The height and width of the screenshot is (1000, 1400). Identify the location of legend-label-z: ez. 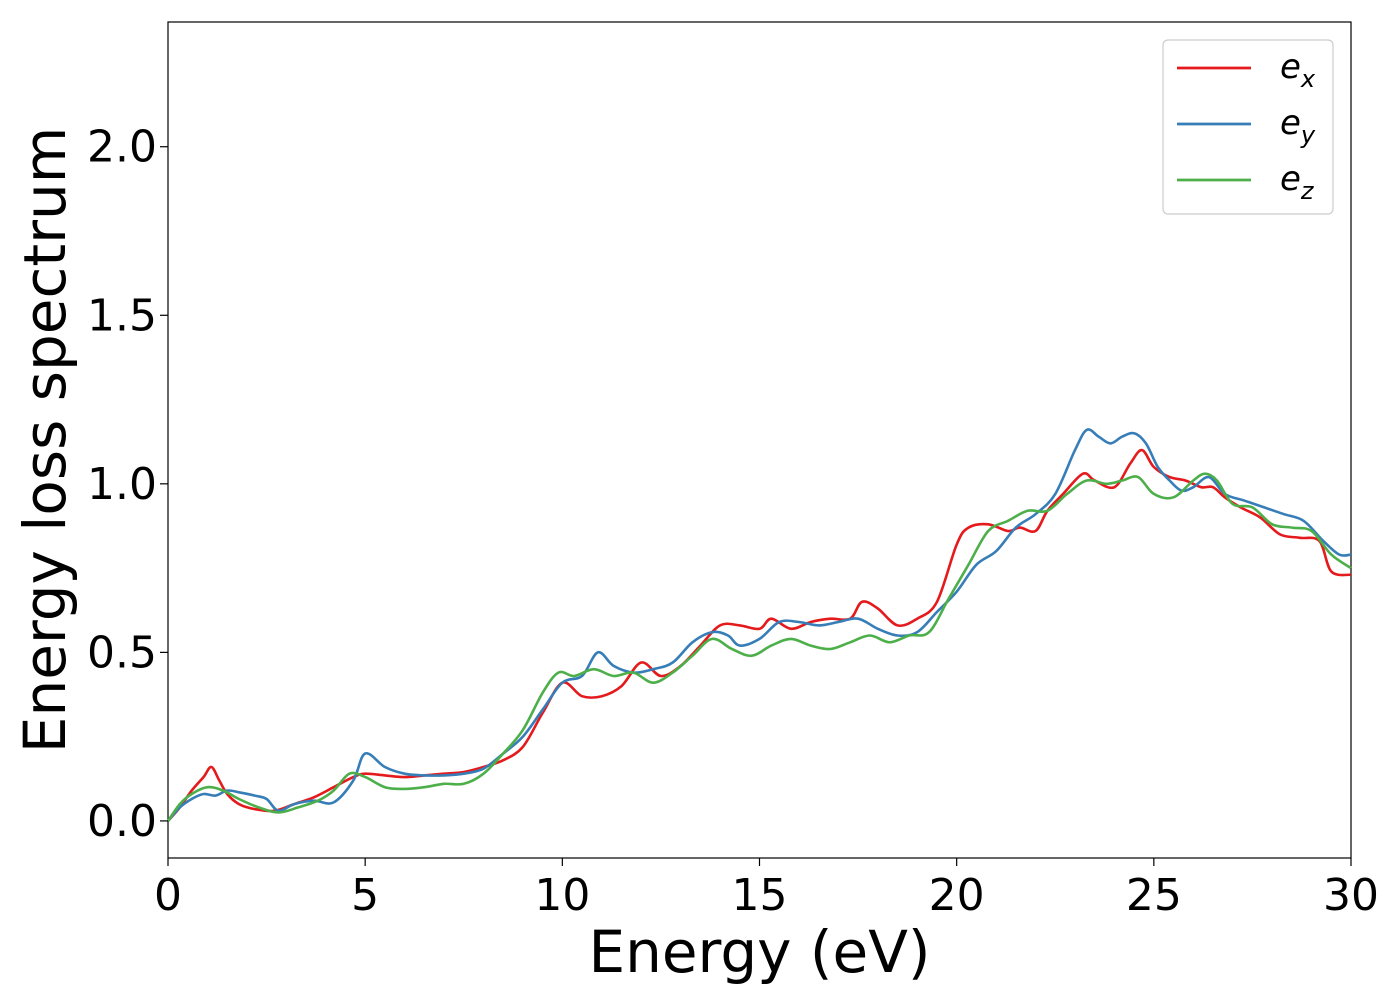
(1297, 182).